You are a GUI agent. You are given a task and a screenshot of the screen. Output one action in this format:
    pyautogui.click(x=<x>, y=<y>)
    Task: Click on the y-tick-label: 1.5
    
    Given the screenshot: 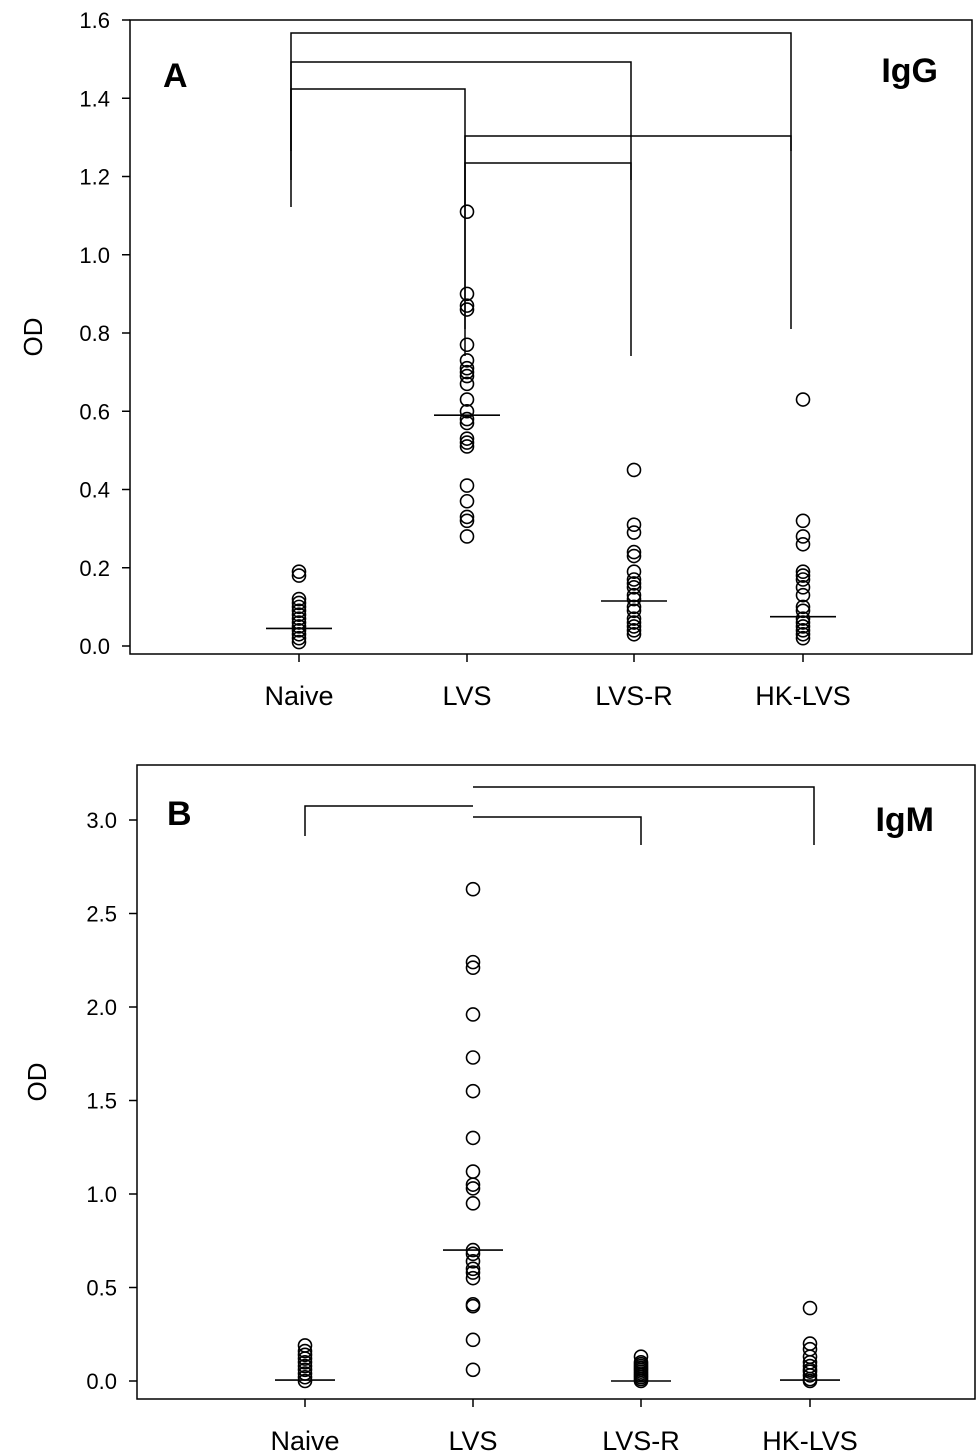 What is the action you would take?
    pyautogui.click(x=101, y=1101)
    